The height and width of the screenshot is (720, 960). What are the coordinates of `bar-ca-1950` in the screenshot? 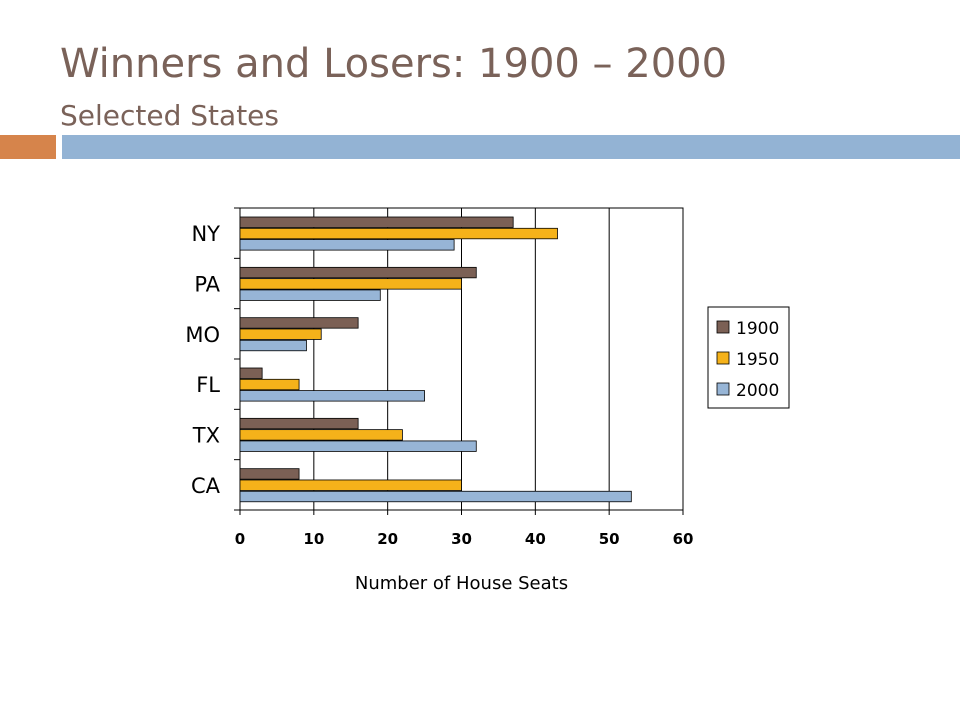 It's located at (350, 485).